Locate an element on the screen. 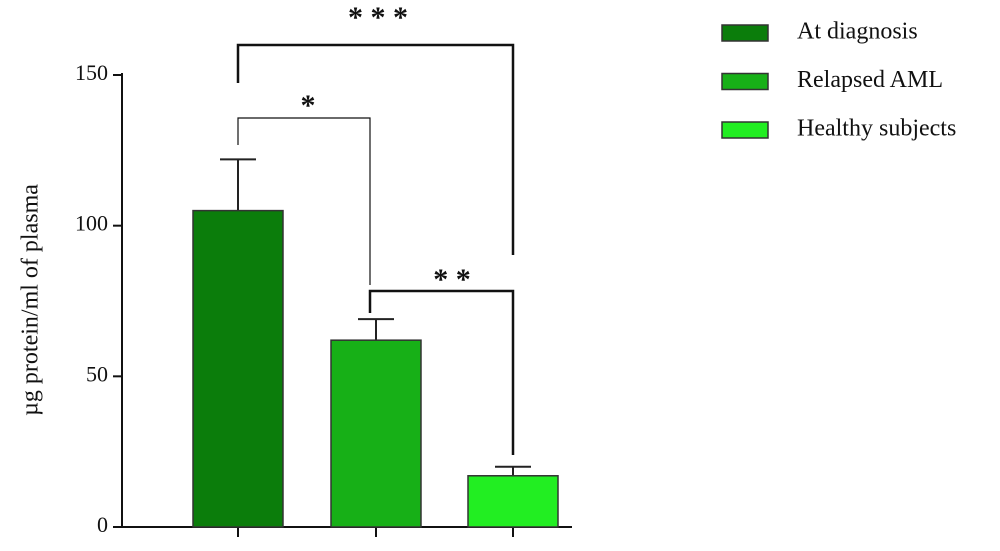 The height and width of the screenshot is (551, 1000). legend-label: Healthy subjects is located at coordinates (876, 129).